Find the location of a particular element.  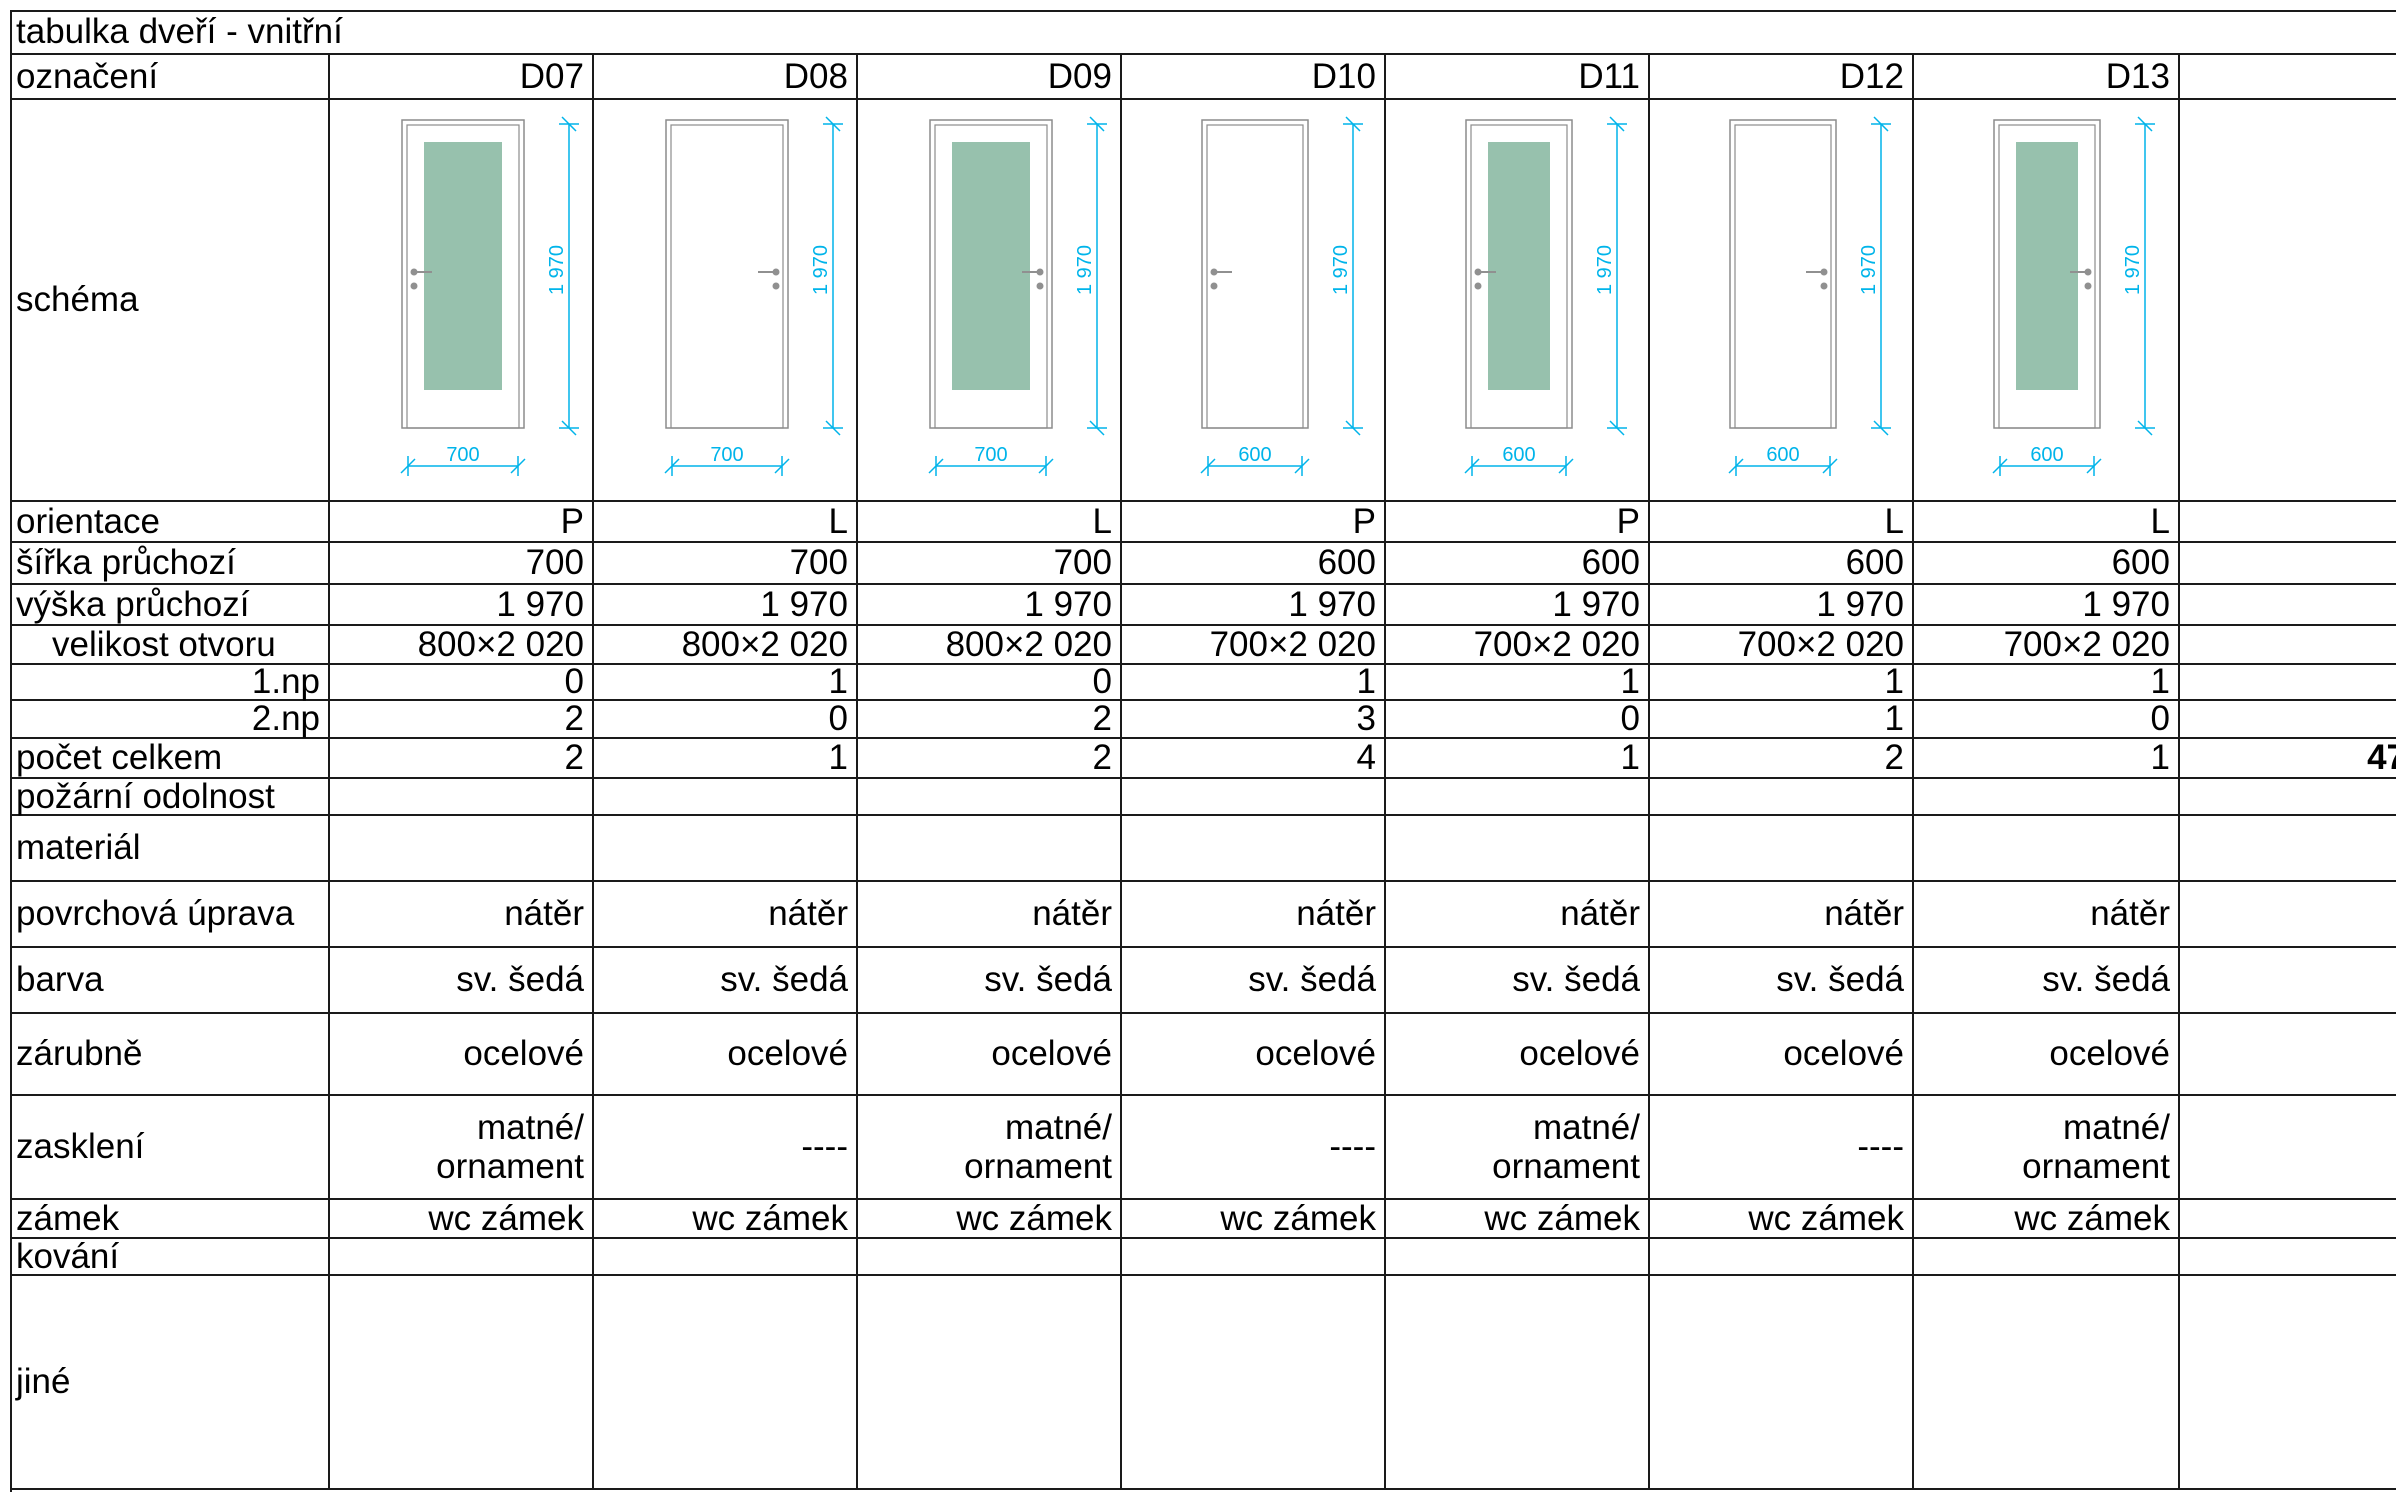

row-label-material: materiál is located at coordinates (170, 849).